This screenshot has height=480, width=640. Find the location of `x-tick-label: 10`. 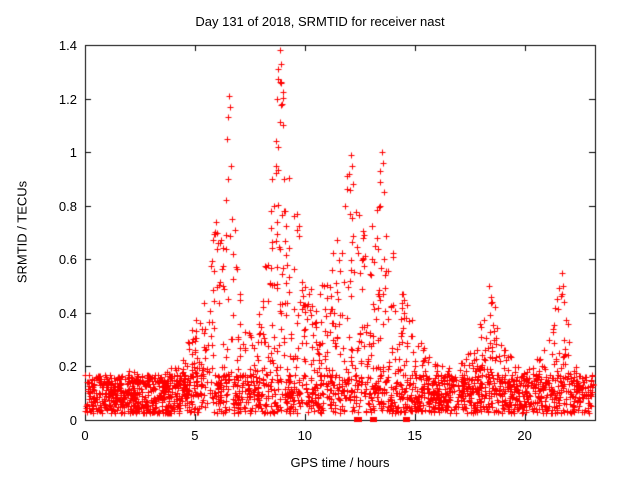

x-tick-label: 10 is located at coordinates (305, 435).